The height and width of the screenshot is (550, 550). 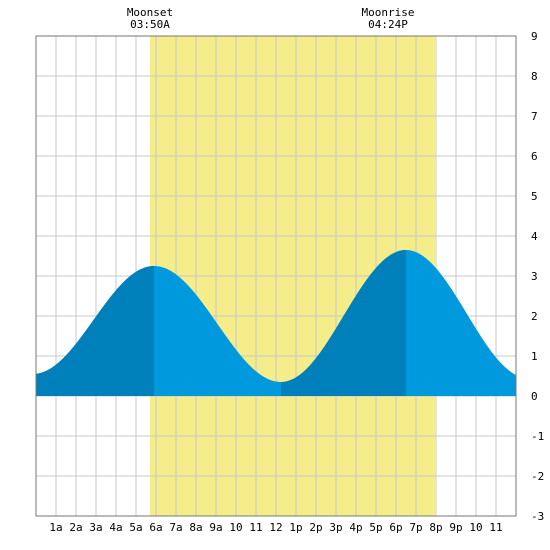 What do you see at coordinates (315, 527) in the screenshot?
I see `x-tick-label: 2p` at bounding box center [315, 527].